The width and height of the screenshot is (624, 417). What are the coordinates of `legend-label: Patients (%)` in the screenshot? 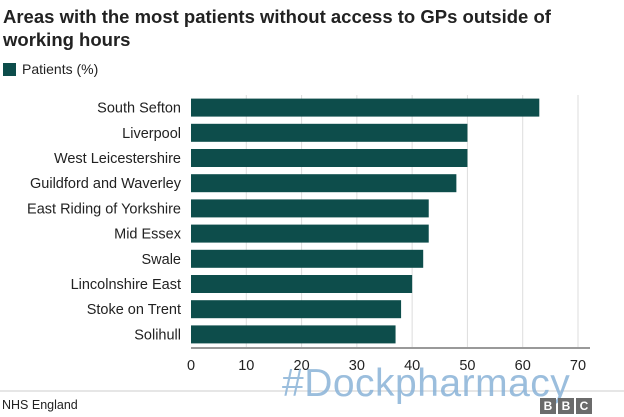 It's located at (60, 69).